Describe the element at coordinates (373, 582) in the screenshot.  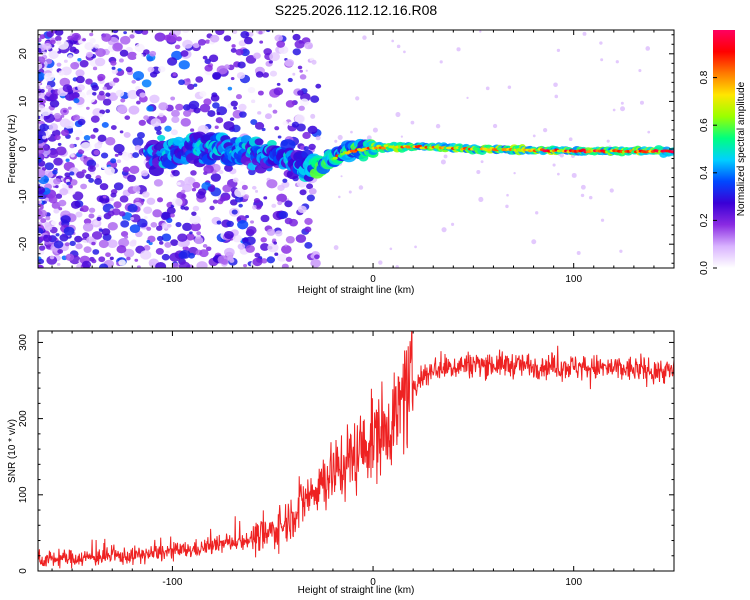
I see `x-tick-label: 0` at that location.